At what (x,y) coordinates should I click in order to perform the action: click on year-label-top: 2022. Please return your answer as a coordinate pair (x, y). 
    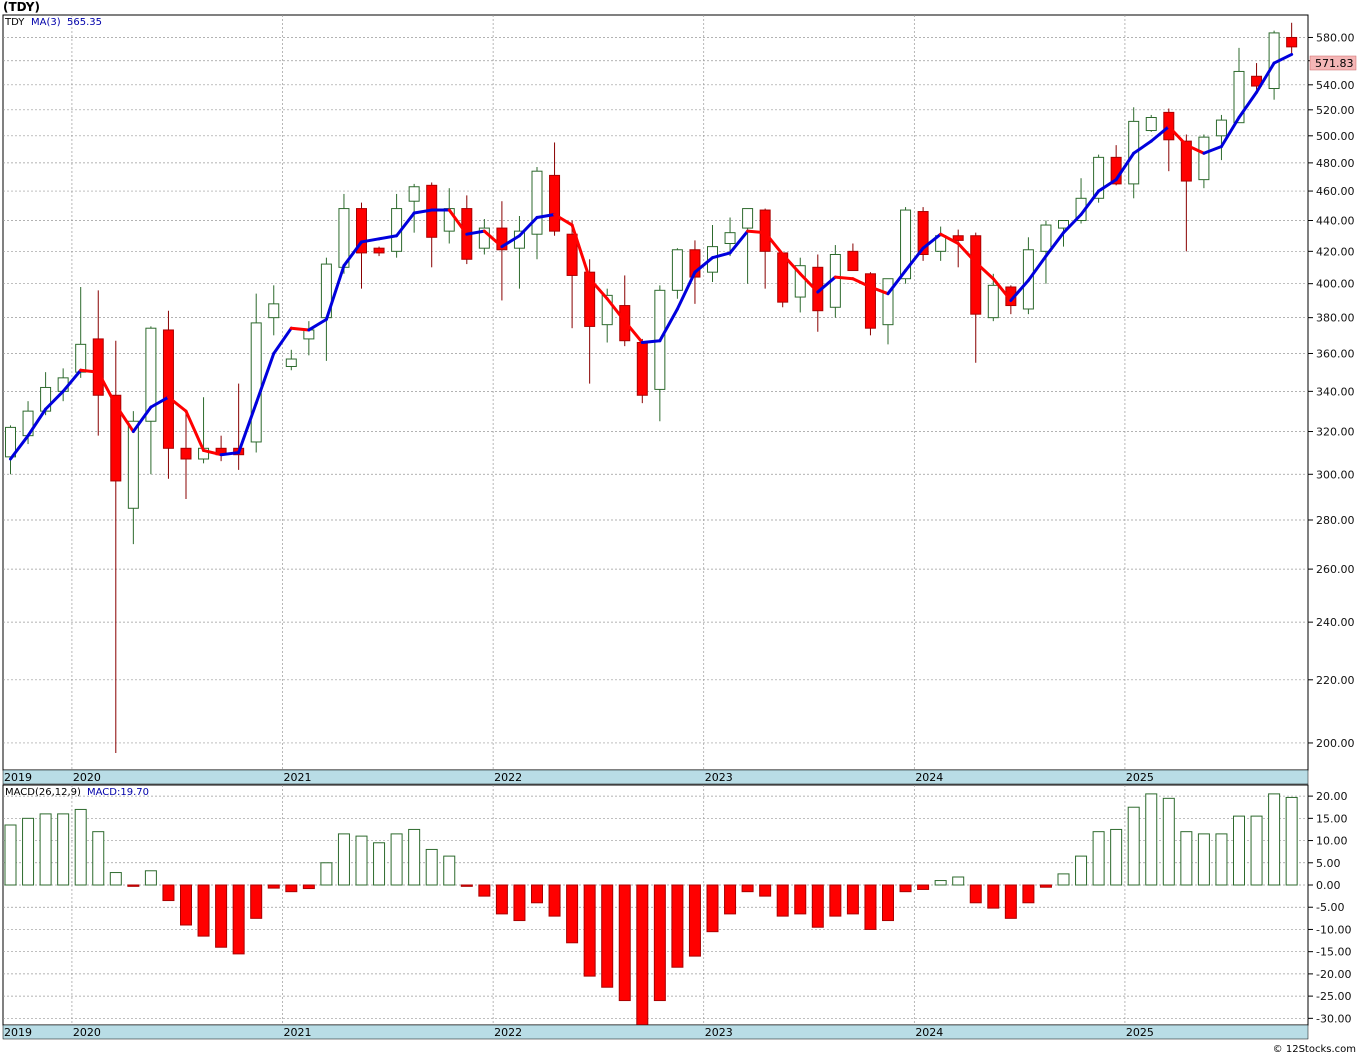
    Looking at the image, I should click on (508, 777).